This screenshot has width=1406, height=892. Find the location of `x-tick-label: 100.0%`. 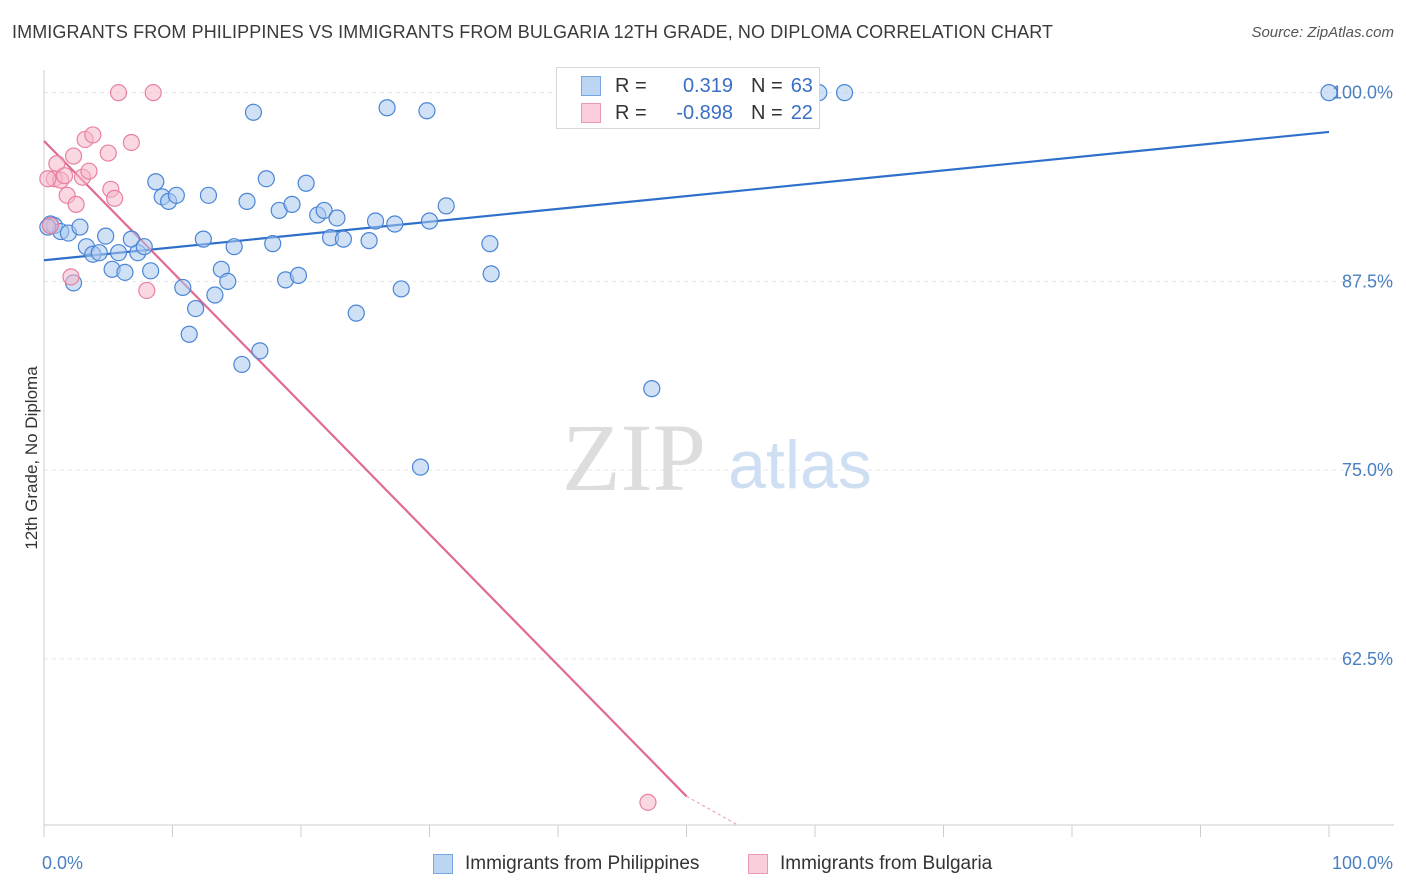

x-tick-label: 100.0% is located at coordinates (1362, 863).